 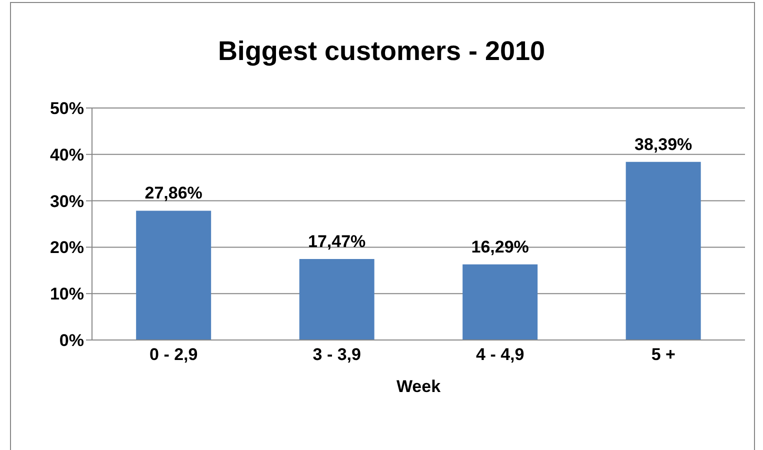 What do you see at coordinates (67, 154) in the screenshot?
I see `y-tick-label: 40%` at bounding box center [67, 154].